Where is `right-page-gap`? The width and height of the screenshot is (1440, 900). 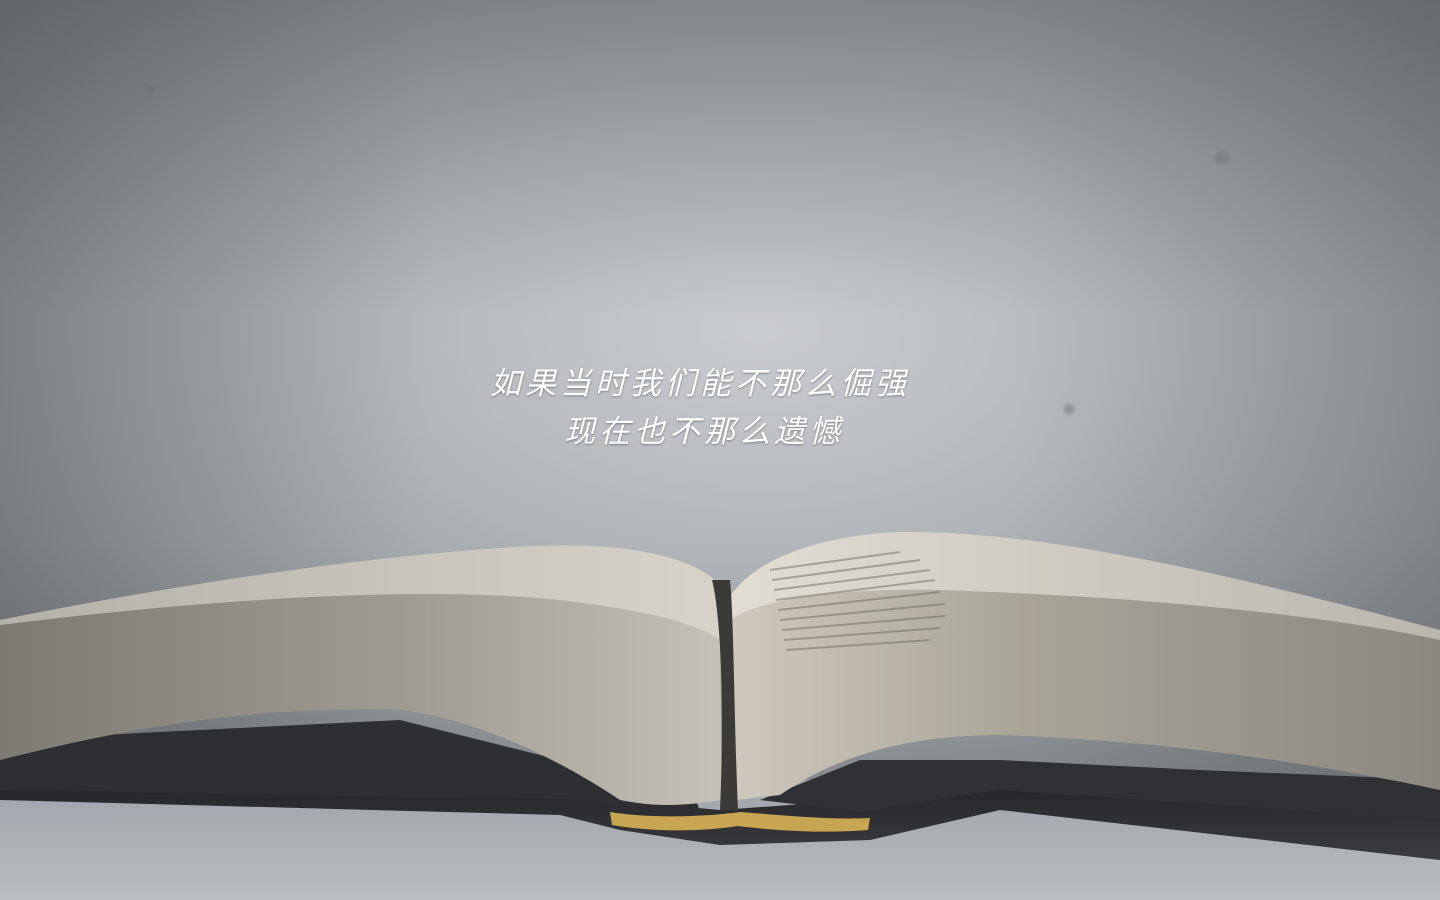
right-page-gap is located at coordinates (1100, 790).